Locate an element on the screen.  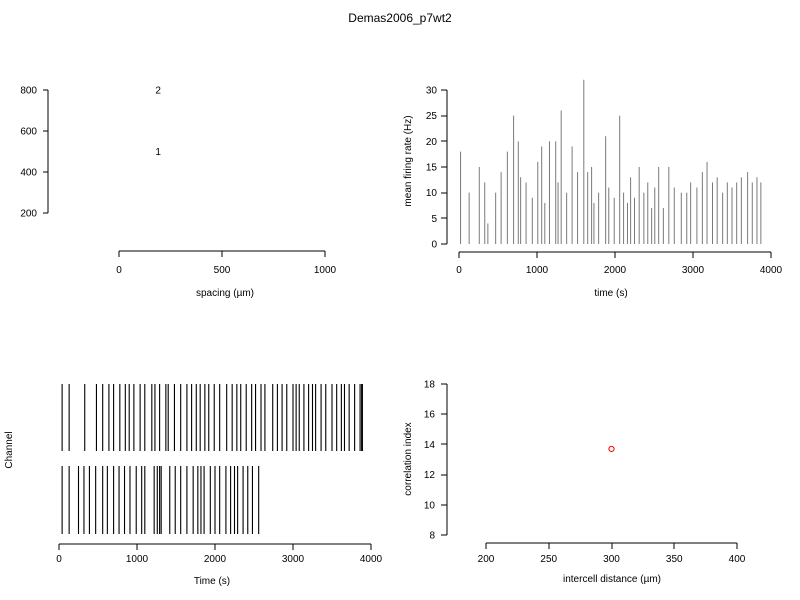
corr-y-tick-label: 10 is located at coordinates (430, 505).